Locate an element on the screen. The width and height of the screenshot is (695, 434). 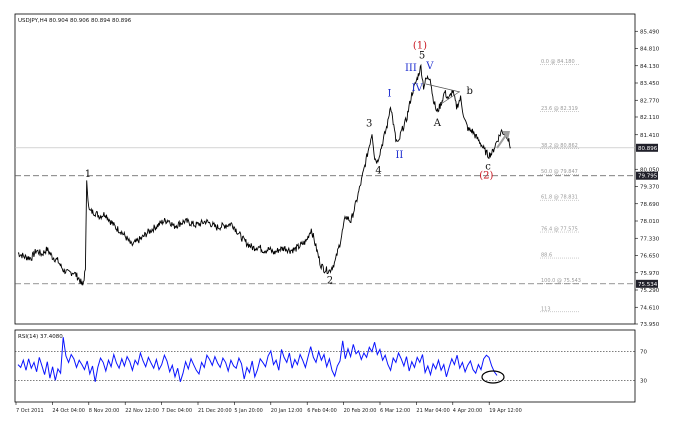
x-tick-label: 5 Jan 20:00 is located at coordinates (248, 411).